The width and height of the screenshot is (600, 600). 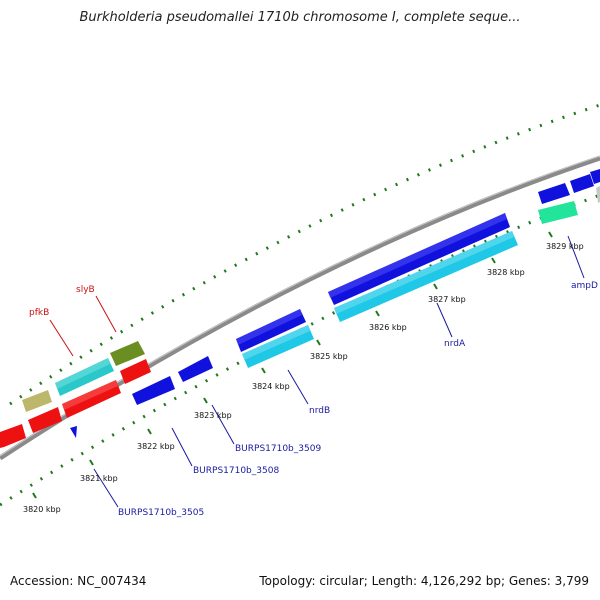 What do you see at coordinates (388, 327) in the screenshot?
I see `kbp-label-3826: 3826 kbp` at bounding box center [388, 327].